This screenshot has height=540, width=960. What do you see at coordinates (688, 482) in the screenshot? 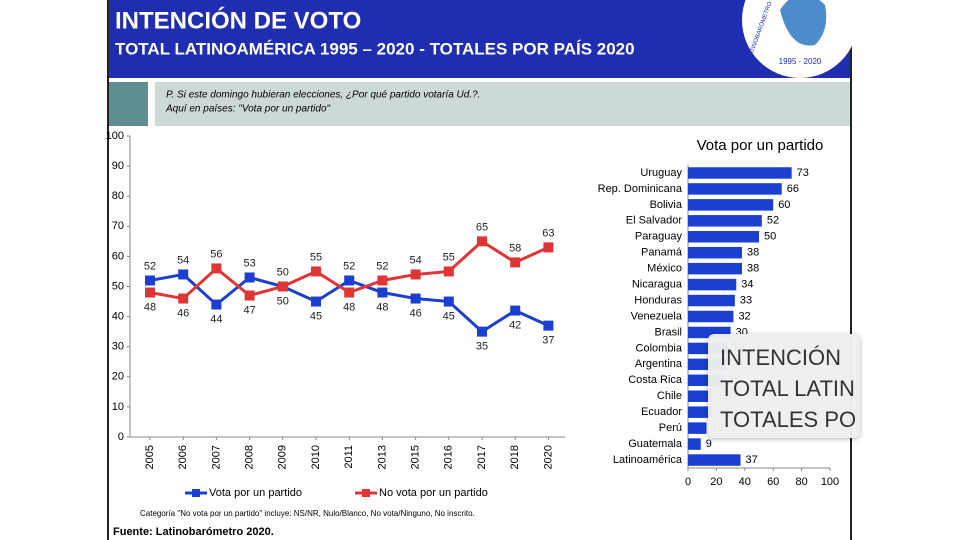
I see `x-tick-label: 0` at bounding box center [688, 482].